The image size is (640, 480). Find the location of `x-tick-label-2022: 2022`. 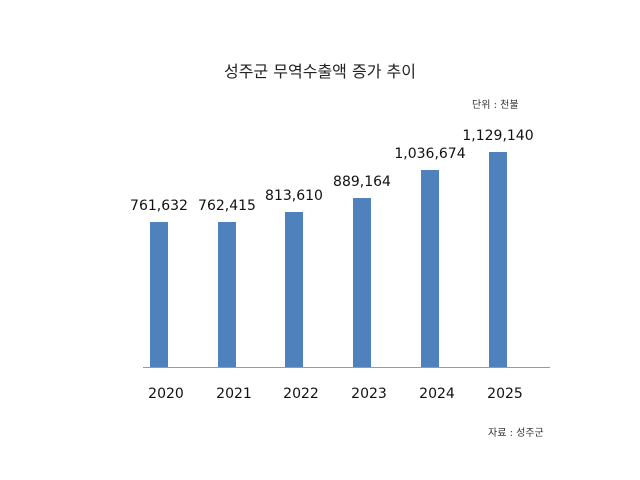

x-tick-label-2022: 2022 is located at coordinates (301, 394).